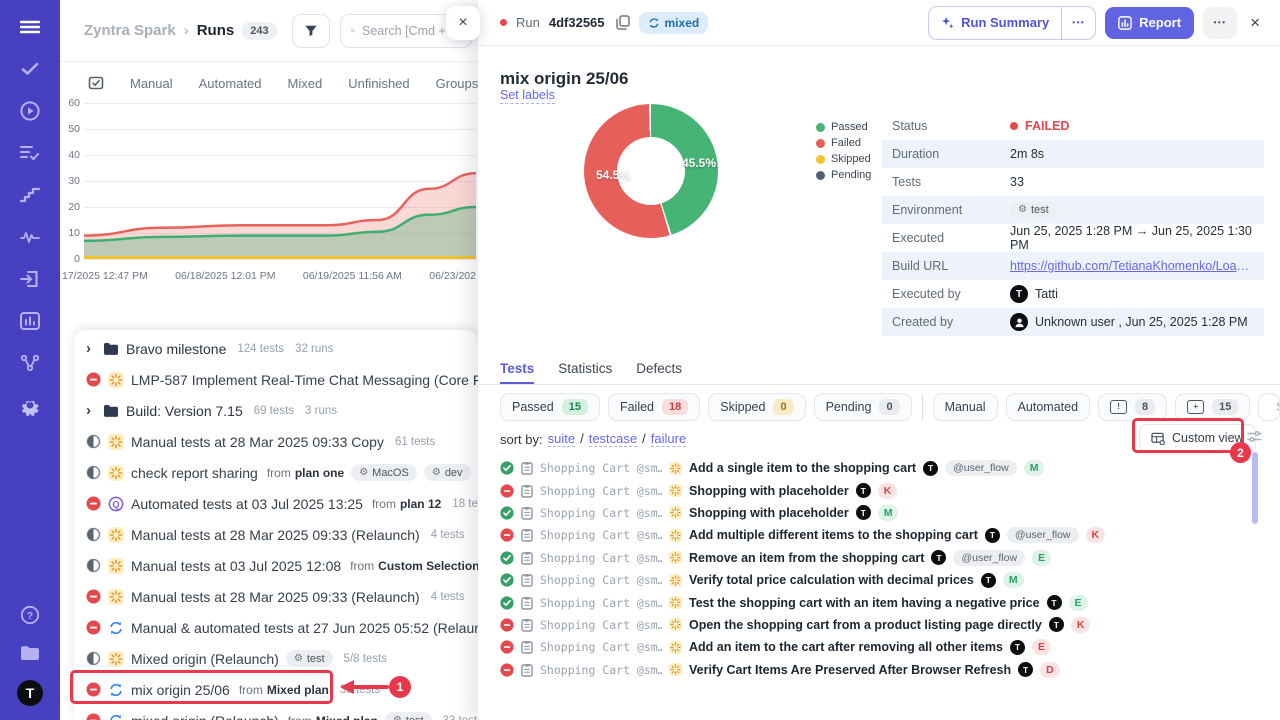 This screenshot has height=720, width=1280. I want to click on run-plan-name: plan one, so click(319, 472).